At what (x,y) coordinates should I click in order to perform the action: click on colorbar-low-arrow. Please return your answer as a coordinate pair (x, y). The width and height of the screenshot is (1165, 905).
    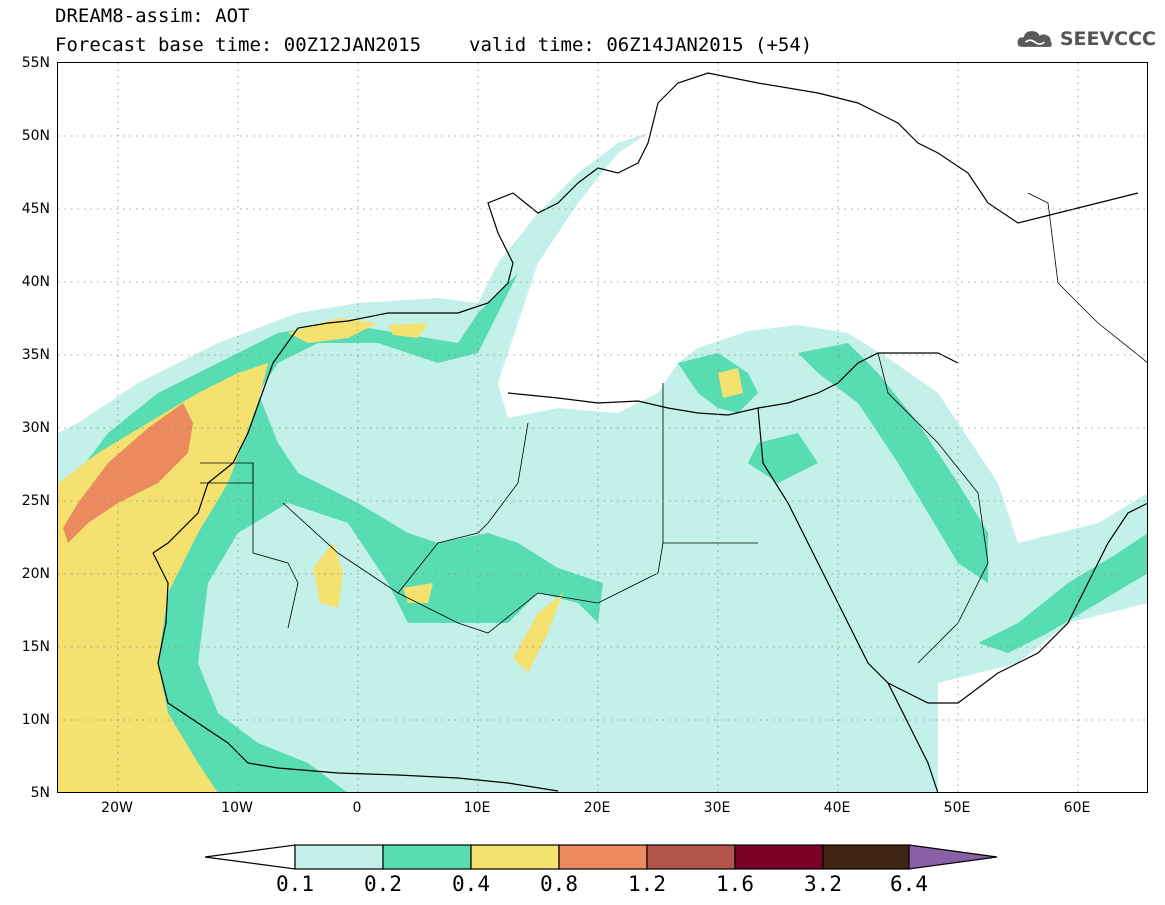
    Looking at the image, I should click on (250, 857).